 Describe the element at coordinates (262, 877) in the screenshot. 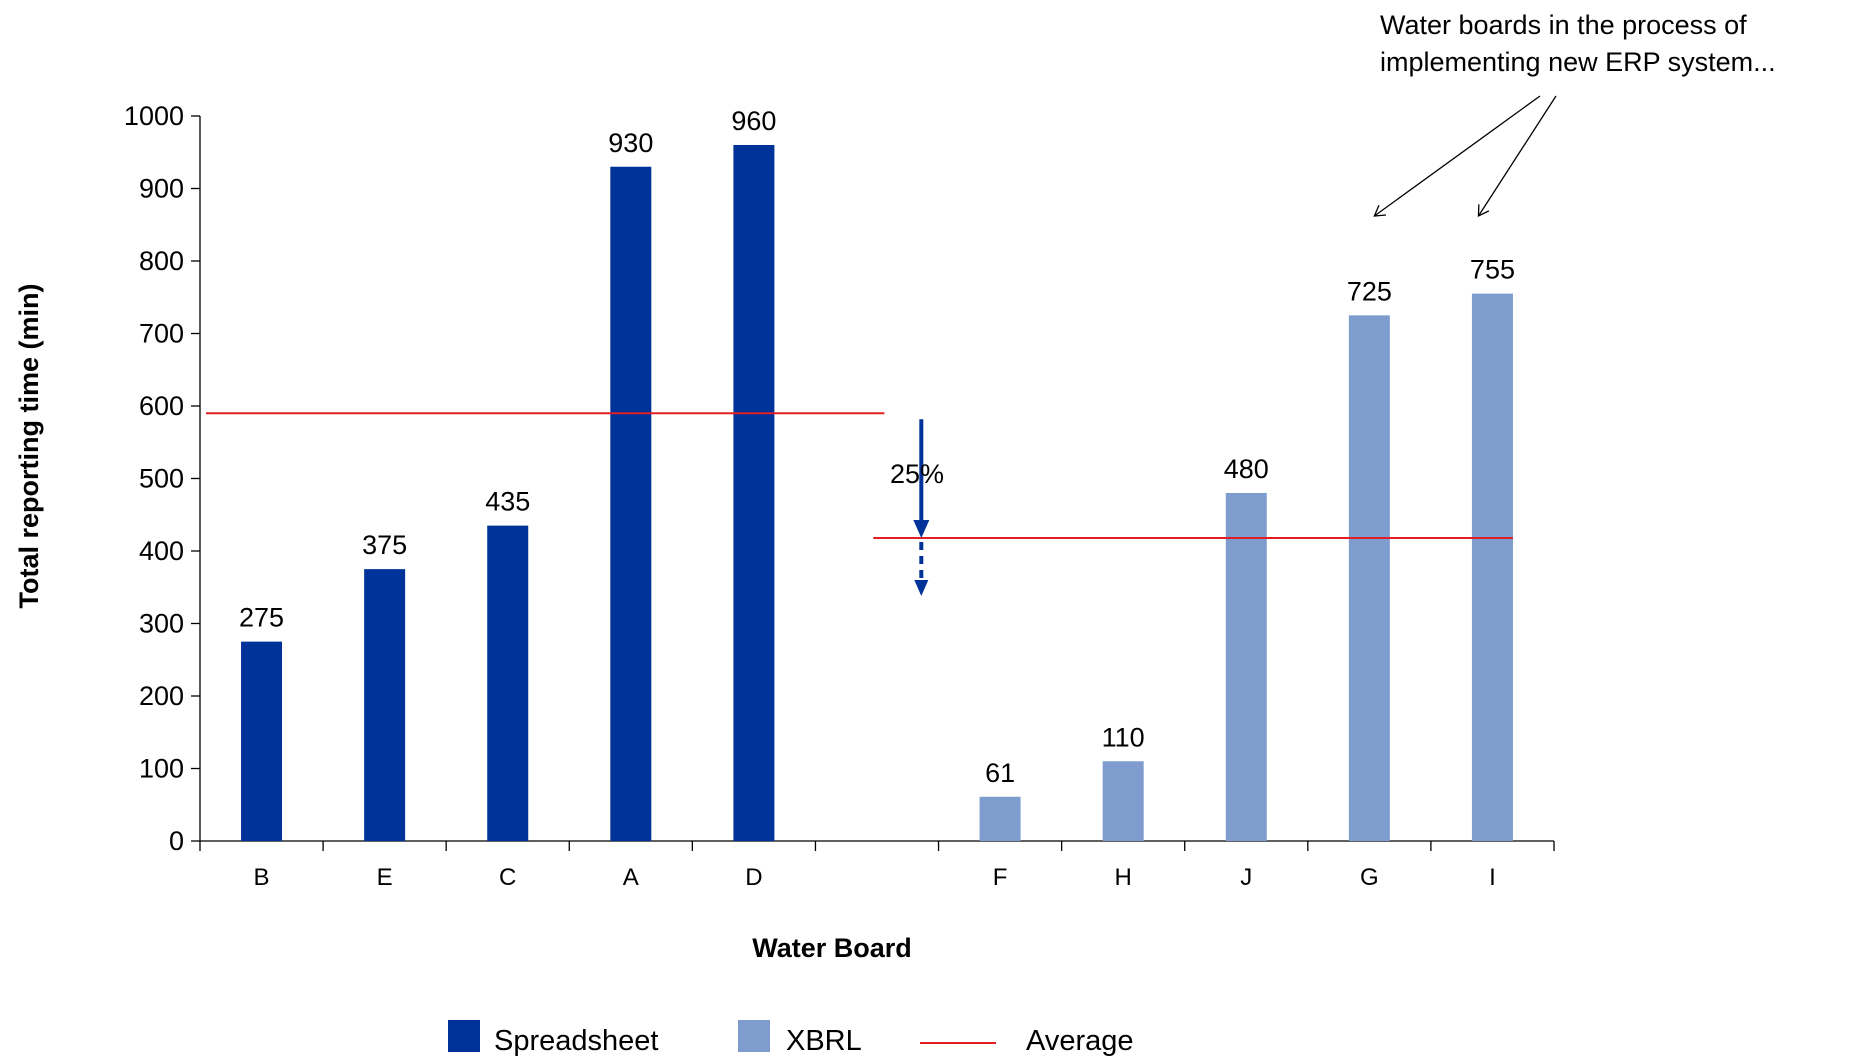

I see `x-tick-label: B` at that location.